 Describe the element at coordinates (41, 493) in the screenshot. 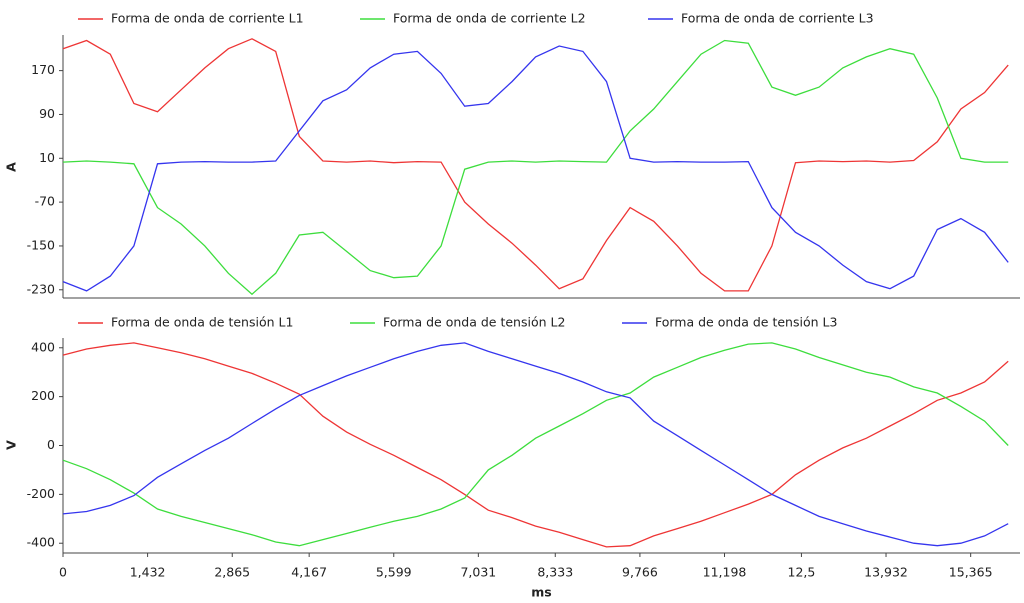

I see `y-tick-label: -200` at that location.